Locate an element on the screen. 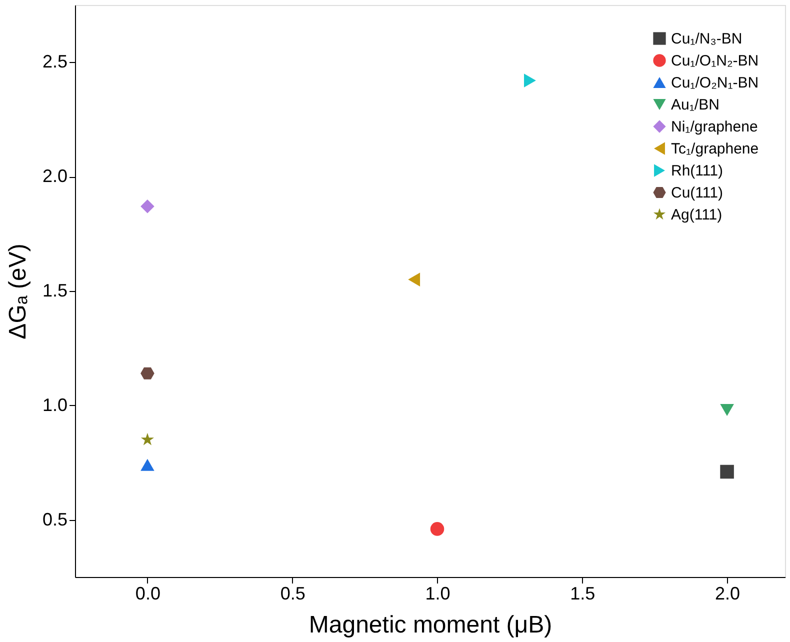  y-tick-label: 2.5 is located at coordinates (55, 62).